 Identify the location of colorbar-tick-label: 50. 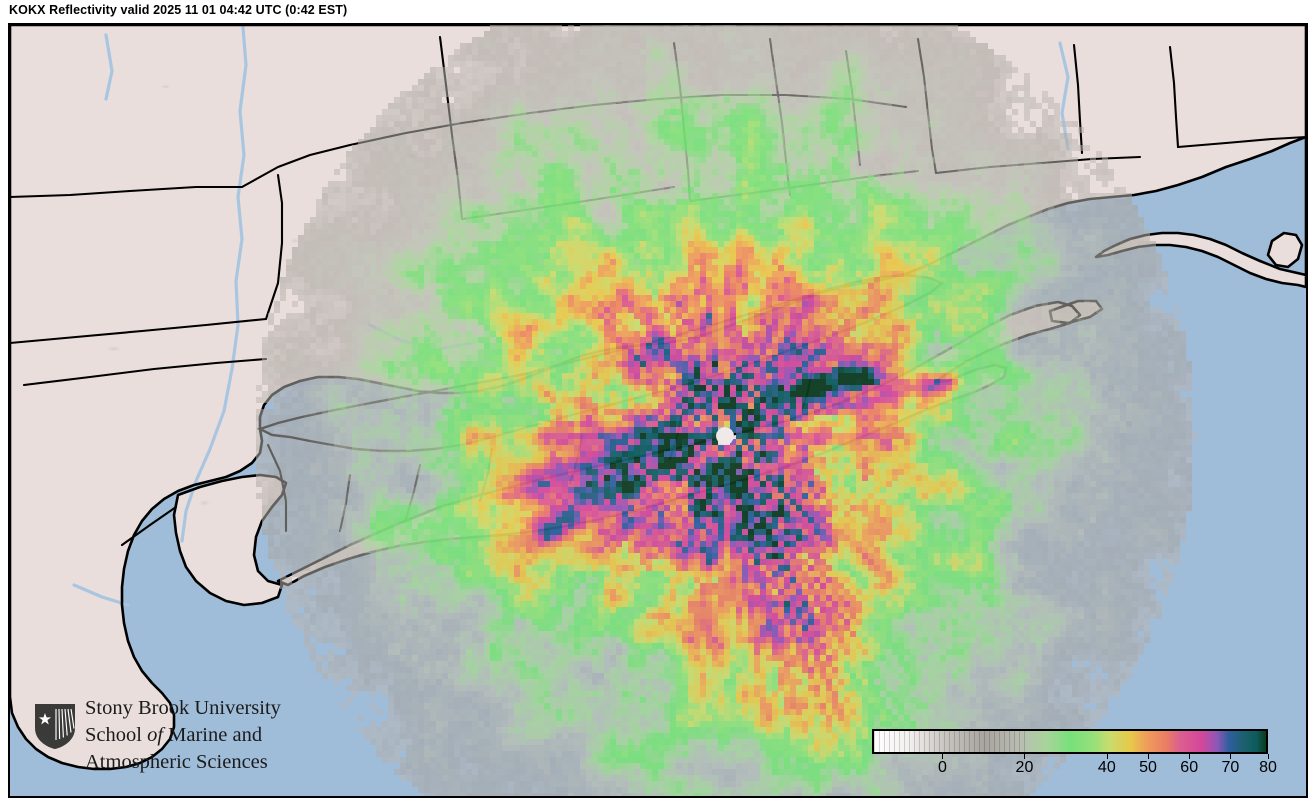
(1148, 767).